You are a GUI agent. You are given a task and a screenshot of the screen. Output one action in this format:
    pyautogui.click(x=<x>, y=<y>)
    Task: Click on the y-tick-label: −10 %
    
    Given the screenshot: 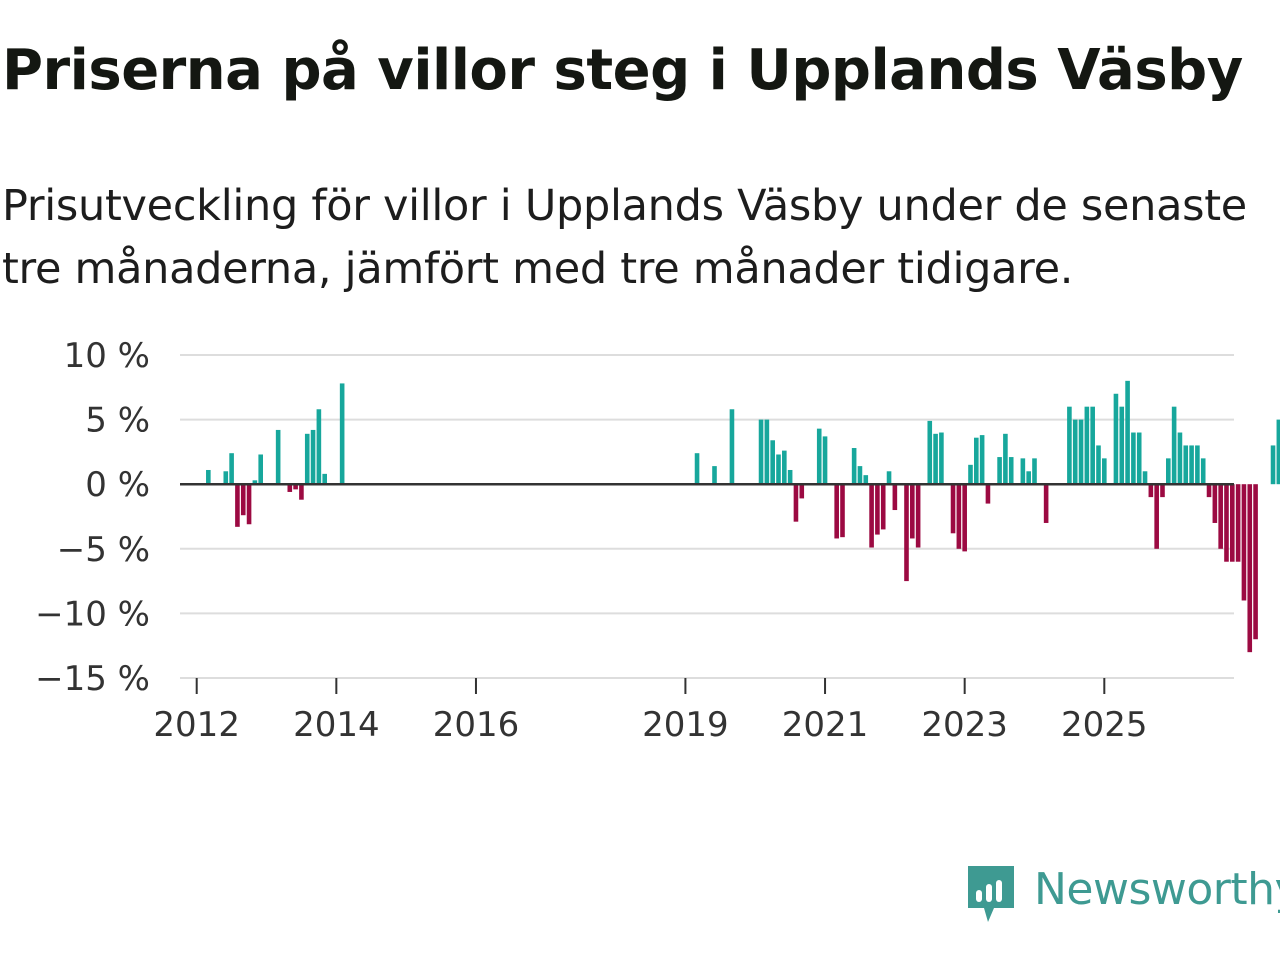 What is the action you would take?
    pyautogui.click(x=92, y=614)
    